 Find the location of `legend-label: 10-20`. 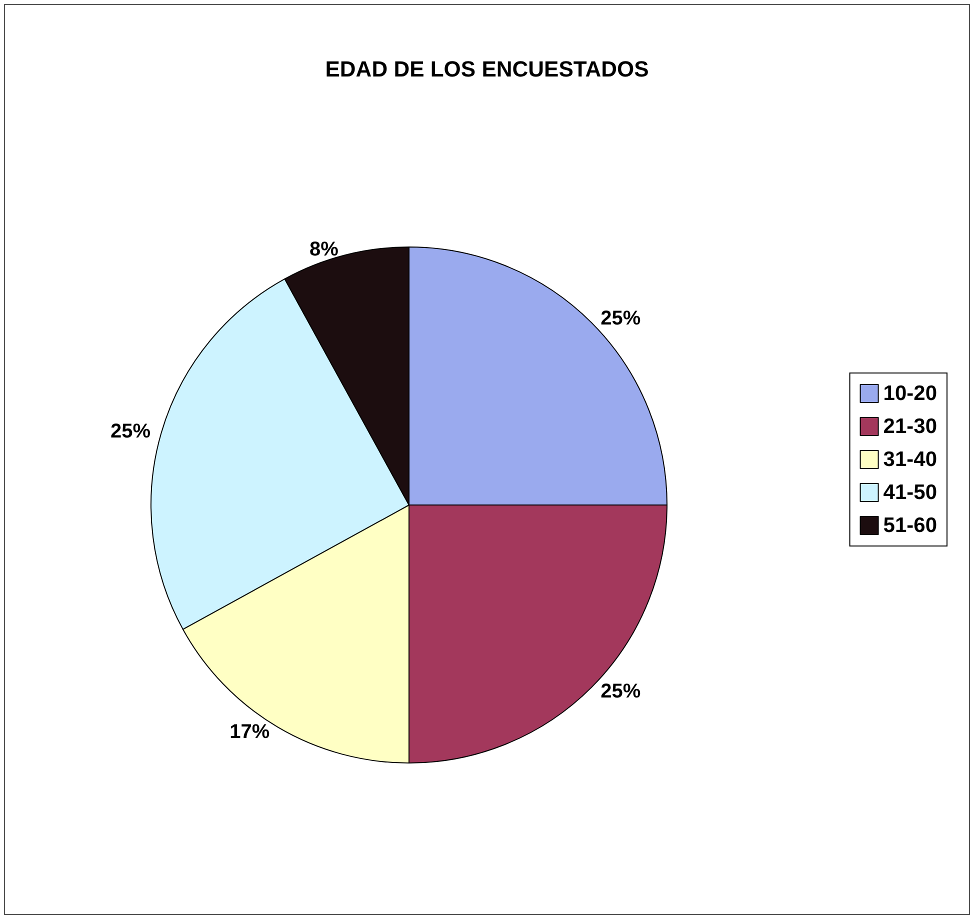

legend-label: 10-20 is located at coordinates (910, 393).